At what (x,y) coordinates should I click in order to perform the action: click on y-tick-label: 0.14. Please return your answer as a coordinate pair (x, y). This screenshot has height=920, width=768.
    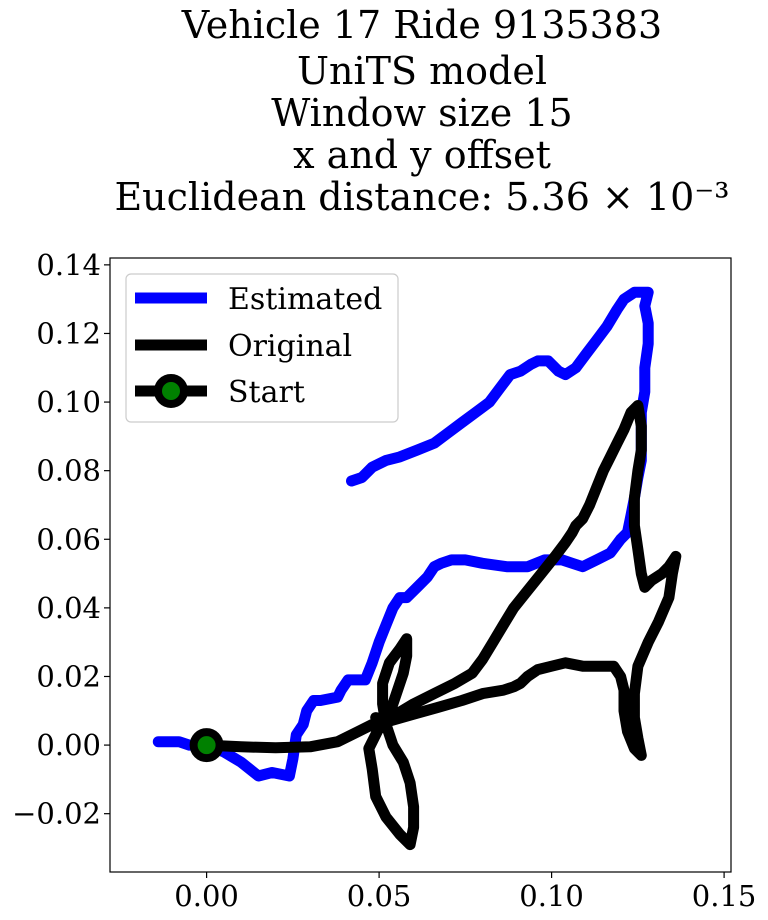
    Looking at the image, I should click on (68, 265).